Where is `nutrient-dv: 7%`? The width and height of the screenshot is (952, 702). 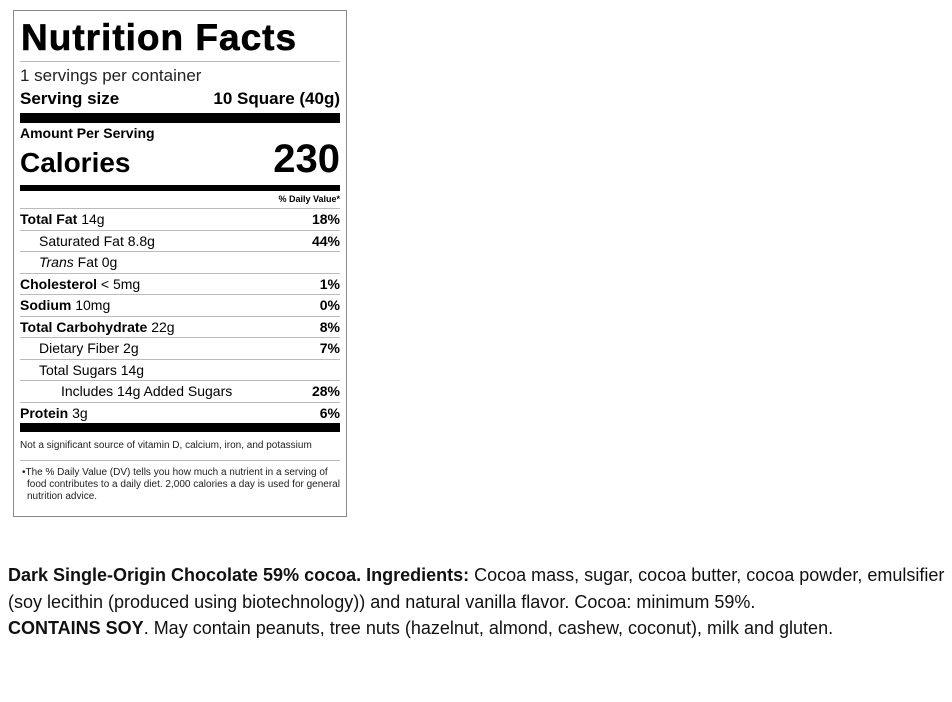
nutrient-dv: 7% is located at coordinates (329, 348).